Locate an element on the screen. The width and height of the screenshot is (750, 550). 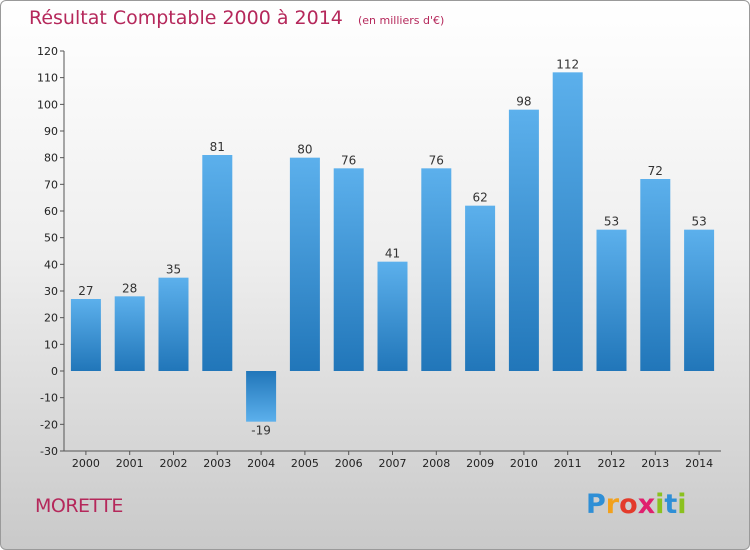
x-tick-label-2010: 2010 is located at coordinates (524, 463).